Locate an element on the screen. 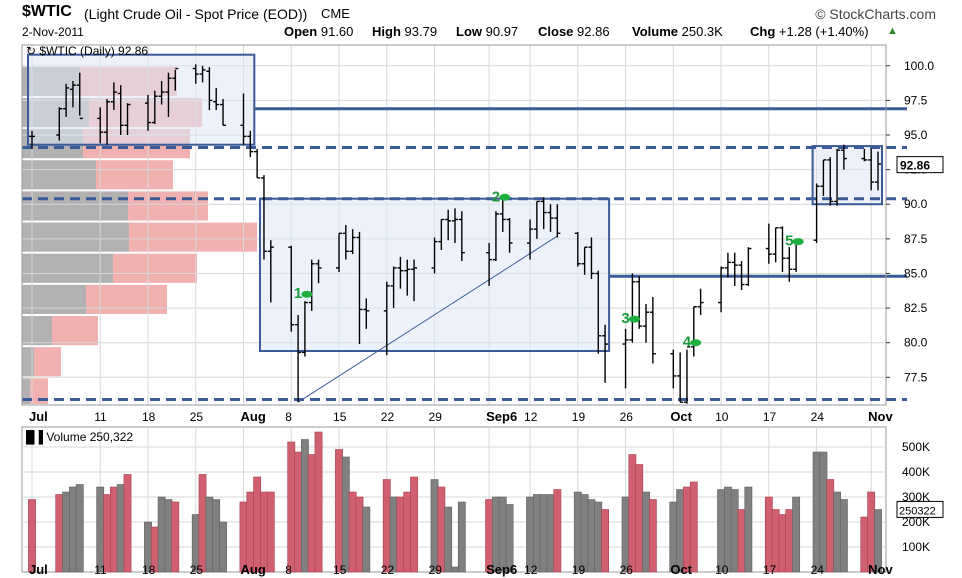  low-stat: Low 90.97 is located at coordinates (487, 31).